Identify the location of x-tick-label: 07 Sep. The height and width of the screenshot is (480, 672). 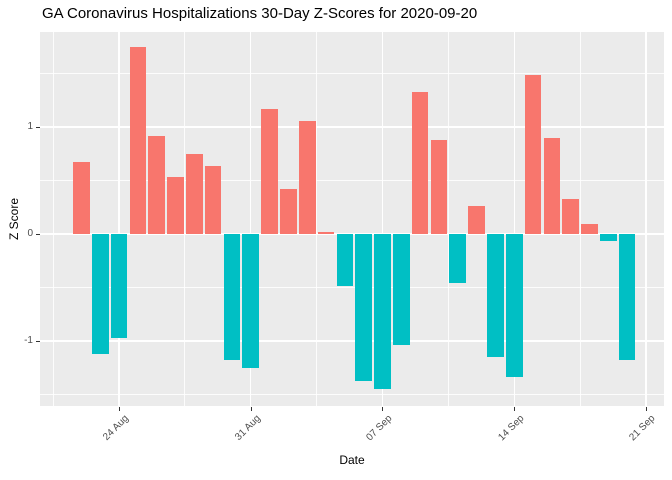
(379, 428).